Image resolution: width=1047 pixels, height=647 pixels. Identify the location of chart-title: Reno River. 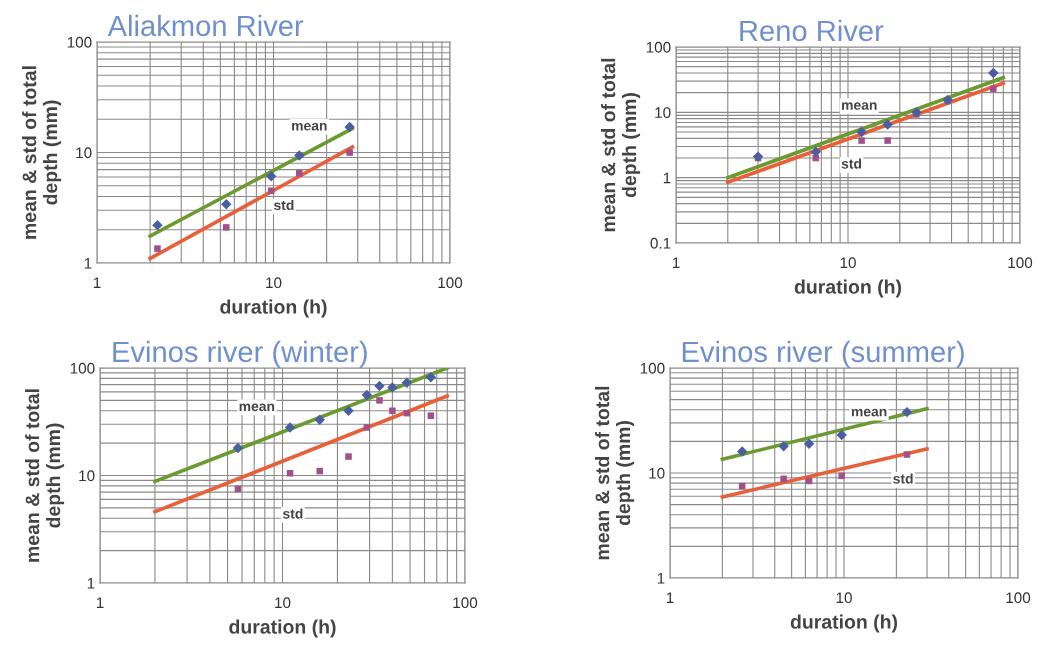
(812, 30).